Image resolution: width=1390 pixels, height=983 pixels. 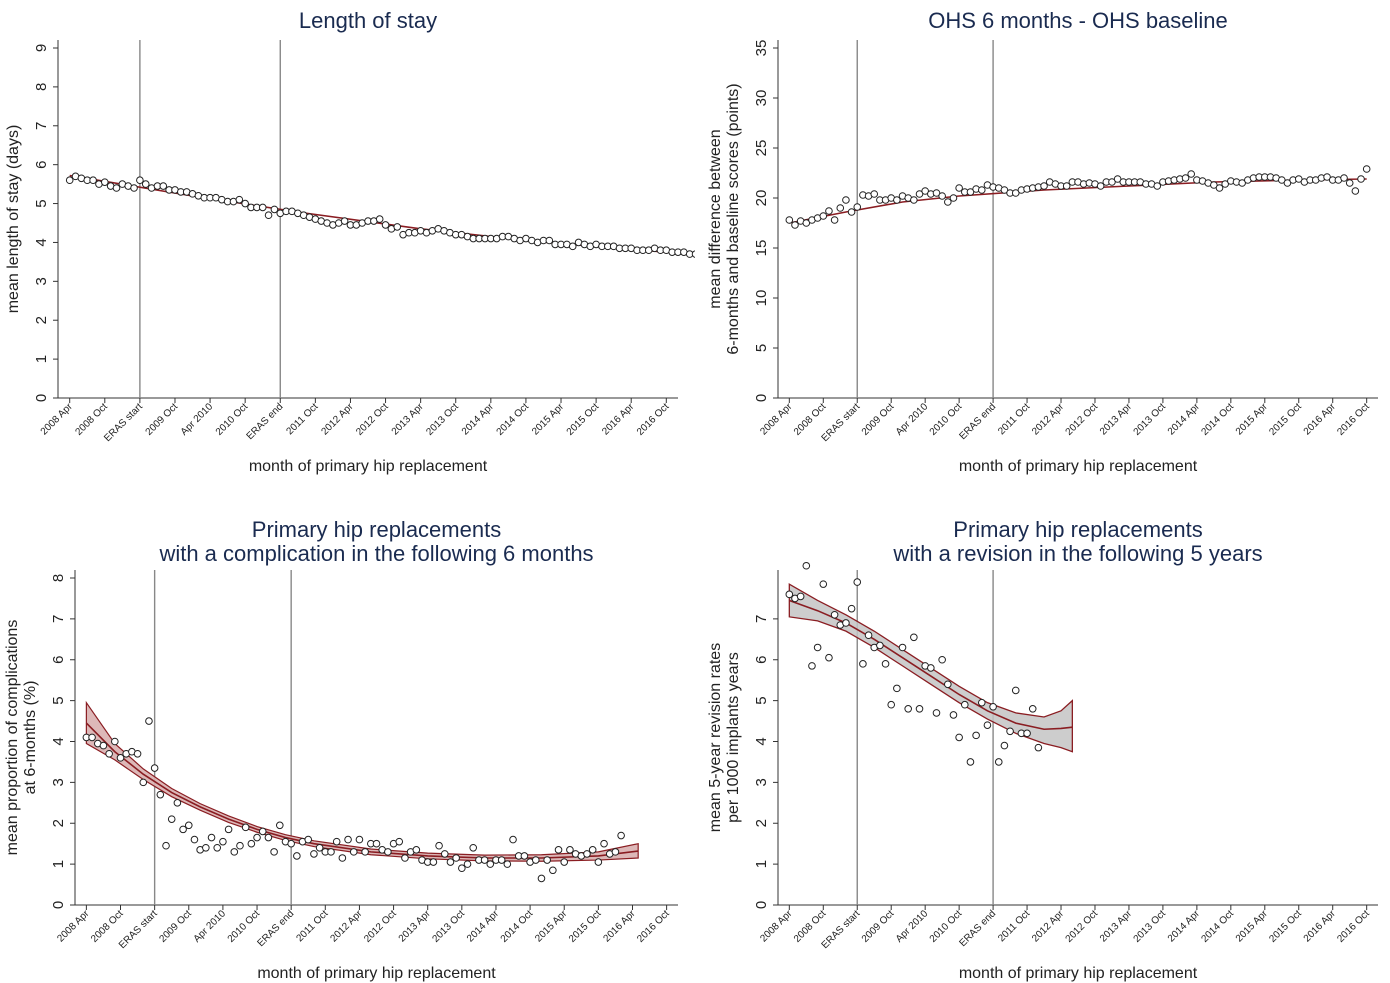 I want to click on y-tick-label: 1, so click(x=761, y=864).